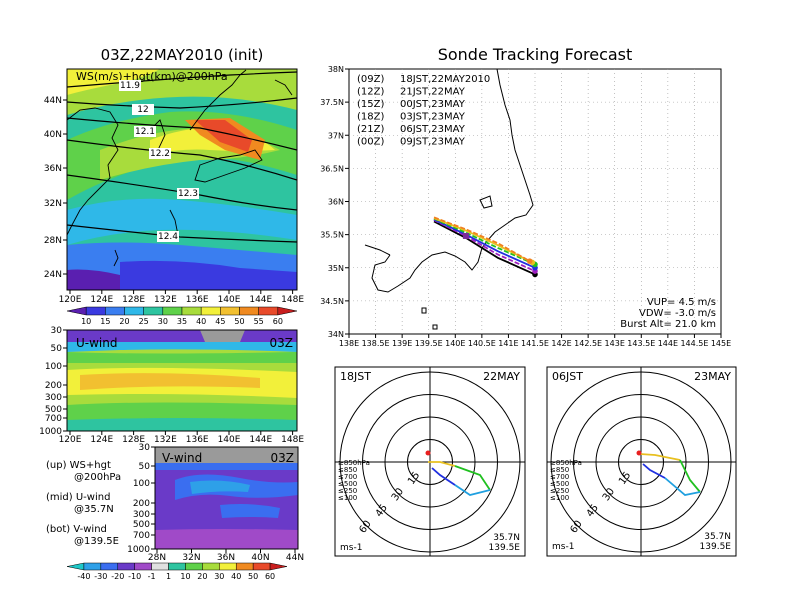 This screenshot has height=612, width=792. I want to click on pressure-tick-label: 500, so click(141, 525).